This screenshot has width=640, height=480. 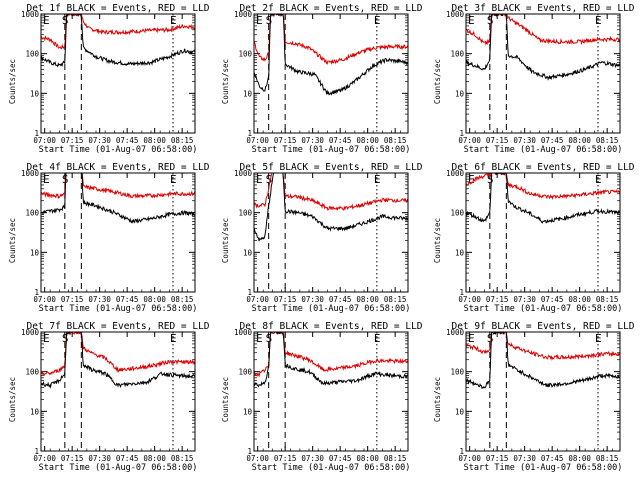 What do you see at coordinates (542, 8) in the screenshot?
I see `panel-title: Det 3f BLACK = Events, RED = LLD` at bounding box center [542, 8].